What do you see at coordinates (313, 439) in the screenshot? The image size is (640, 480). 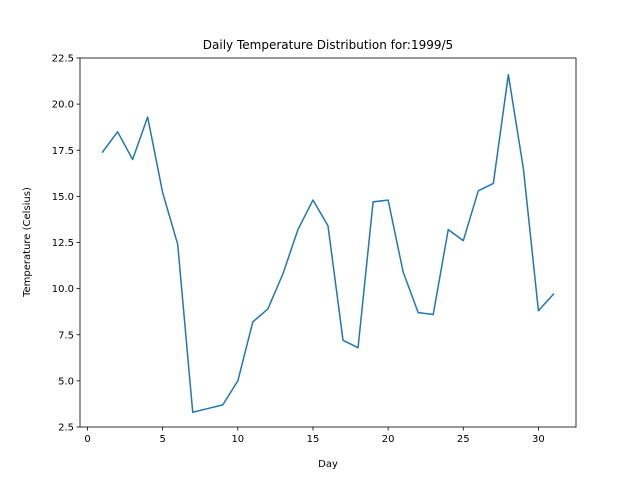 I see `x-tick-label: 15` at bounding box center [313, 439].